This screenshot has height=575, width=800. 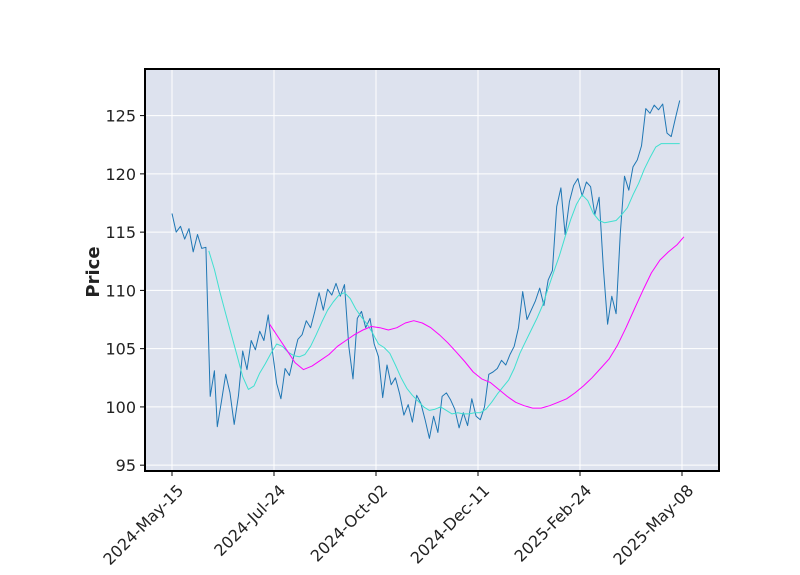 What do you see at coordinates (450, 524) in the screenshot?
I see `x-tick-label: 2024-Dec-11` at bounding box center [450, 524].